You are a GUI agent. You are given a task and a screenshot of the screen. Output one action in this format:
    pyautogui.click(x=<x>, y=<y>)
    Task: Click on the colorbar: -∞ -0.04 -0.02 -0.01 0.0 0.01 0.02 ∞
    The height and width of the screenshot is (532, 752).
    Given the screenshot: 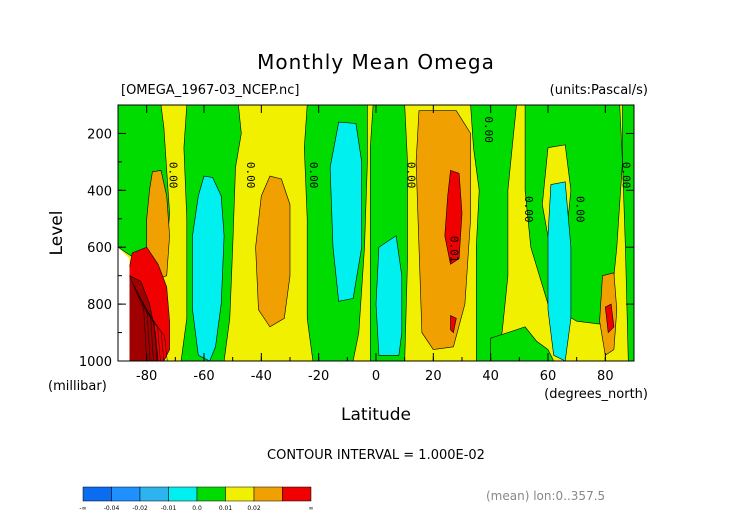 What is the action you would take?
    pyautogui.click(x=196, y=499)
    